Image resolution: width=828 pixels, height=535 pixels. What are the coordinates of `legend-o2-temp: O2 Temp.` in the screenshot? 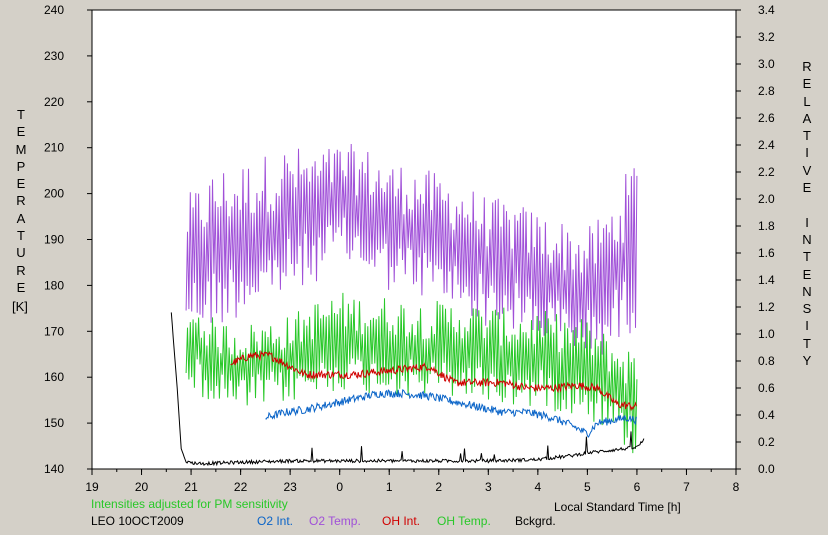 It's located at (335, 521).